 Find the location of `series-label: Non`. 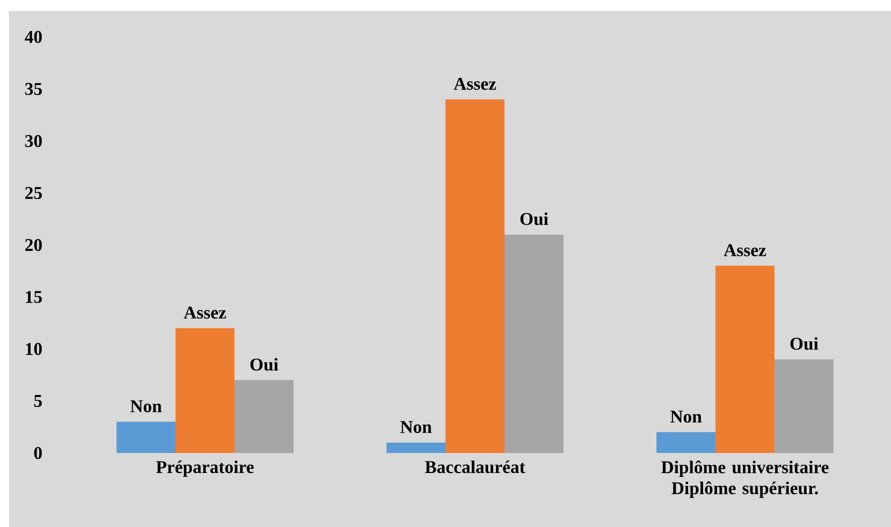

series-label: Non is located at coordinates (416, 427).